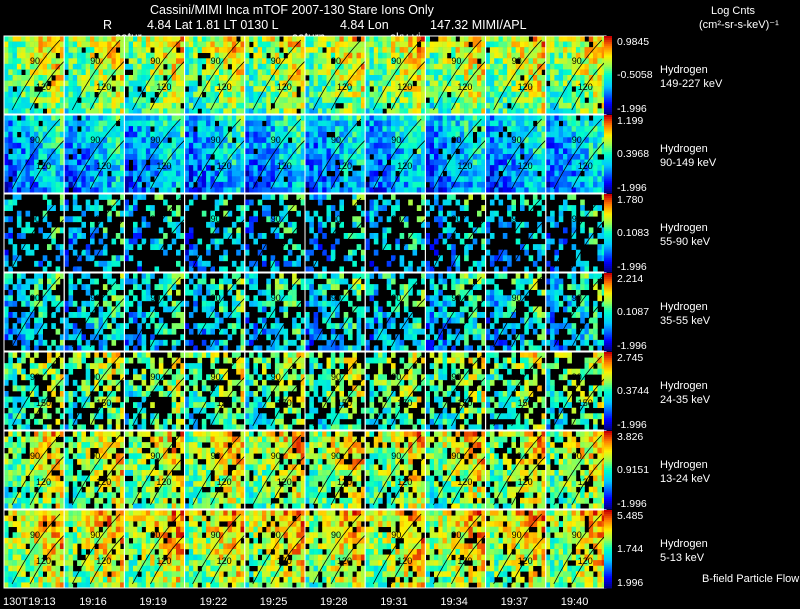 The height and width of the screenshot is (609, 800). I want to click on colorbar-max-label: 1.199, so click(630, 121).